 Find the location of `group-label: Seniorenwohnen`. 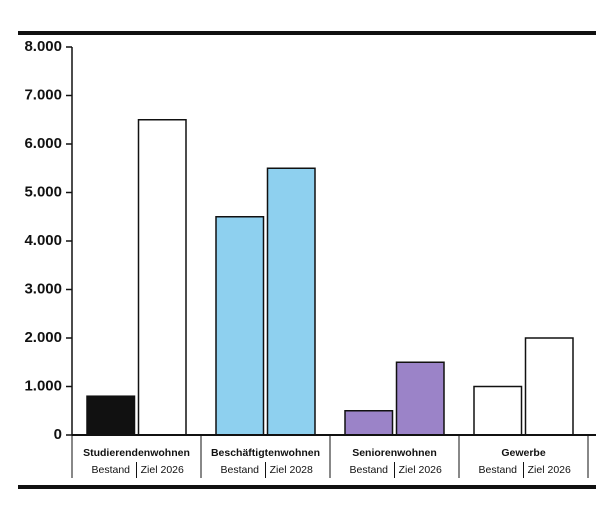

group-label: Seniorenwohnen is located at coordinates (394, 453).